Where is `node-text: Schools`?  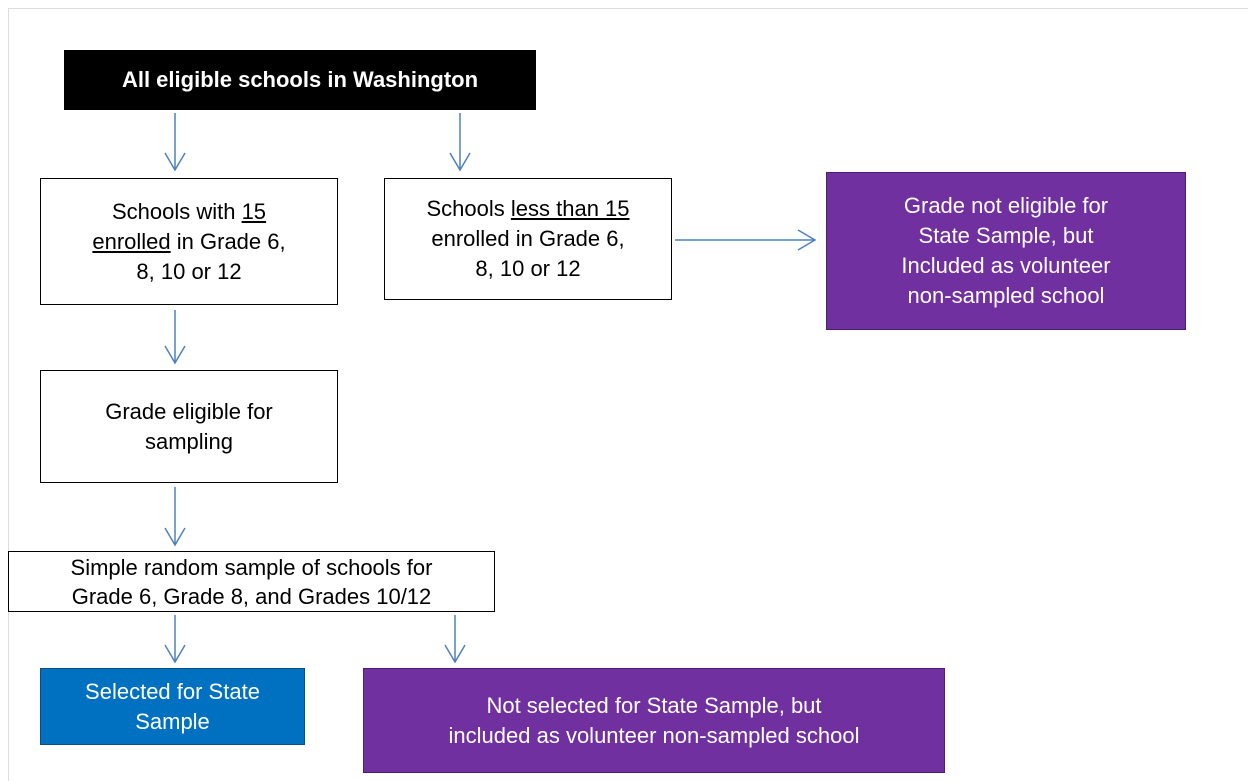
node-text: Schools is located at coordinates (468, 208).